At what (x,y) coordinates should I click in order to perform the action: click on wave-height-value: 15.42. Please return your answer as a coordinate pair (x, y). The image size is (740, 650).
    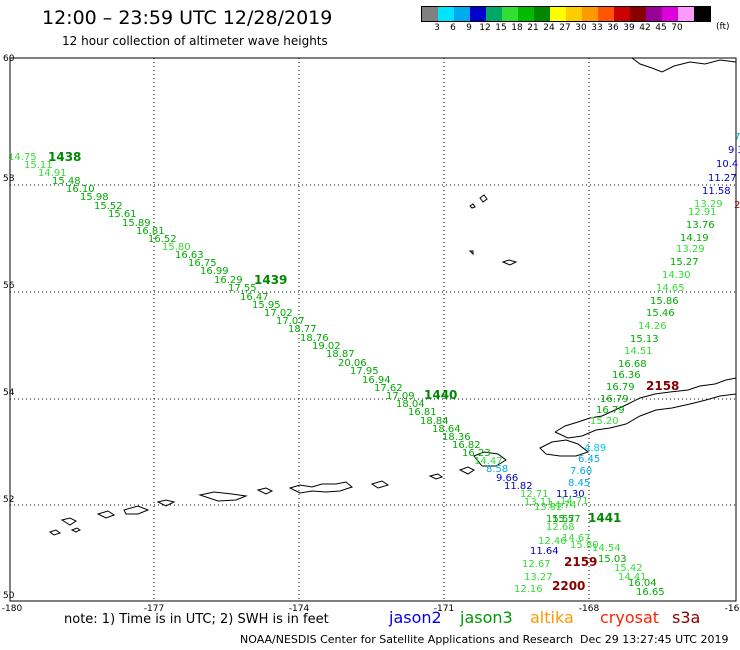
    Looking at the image, I should click on (628, 568).